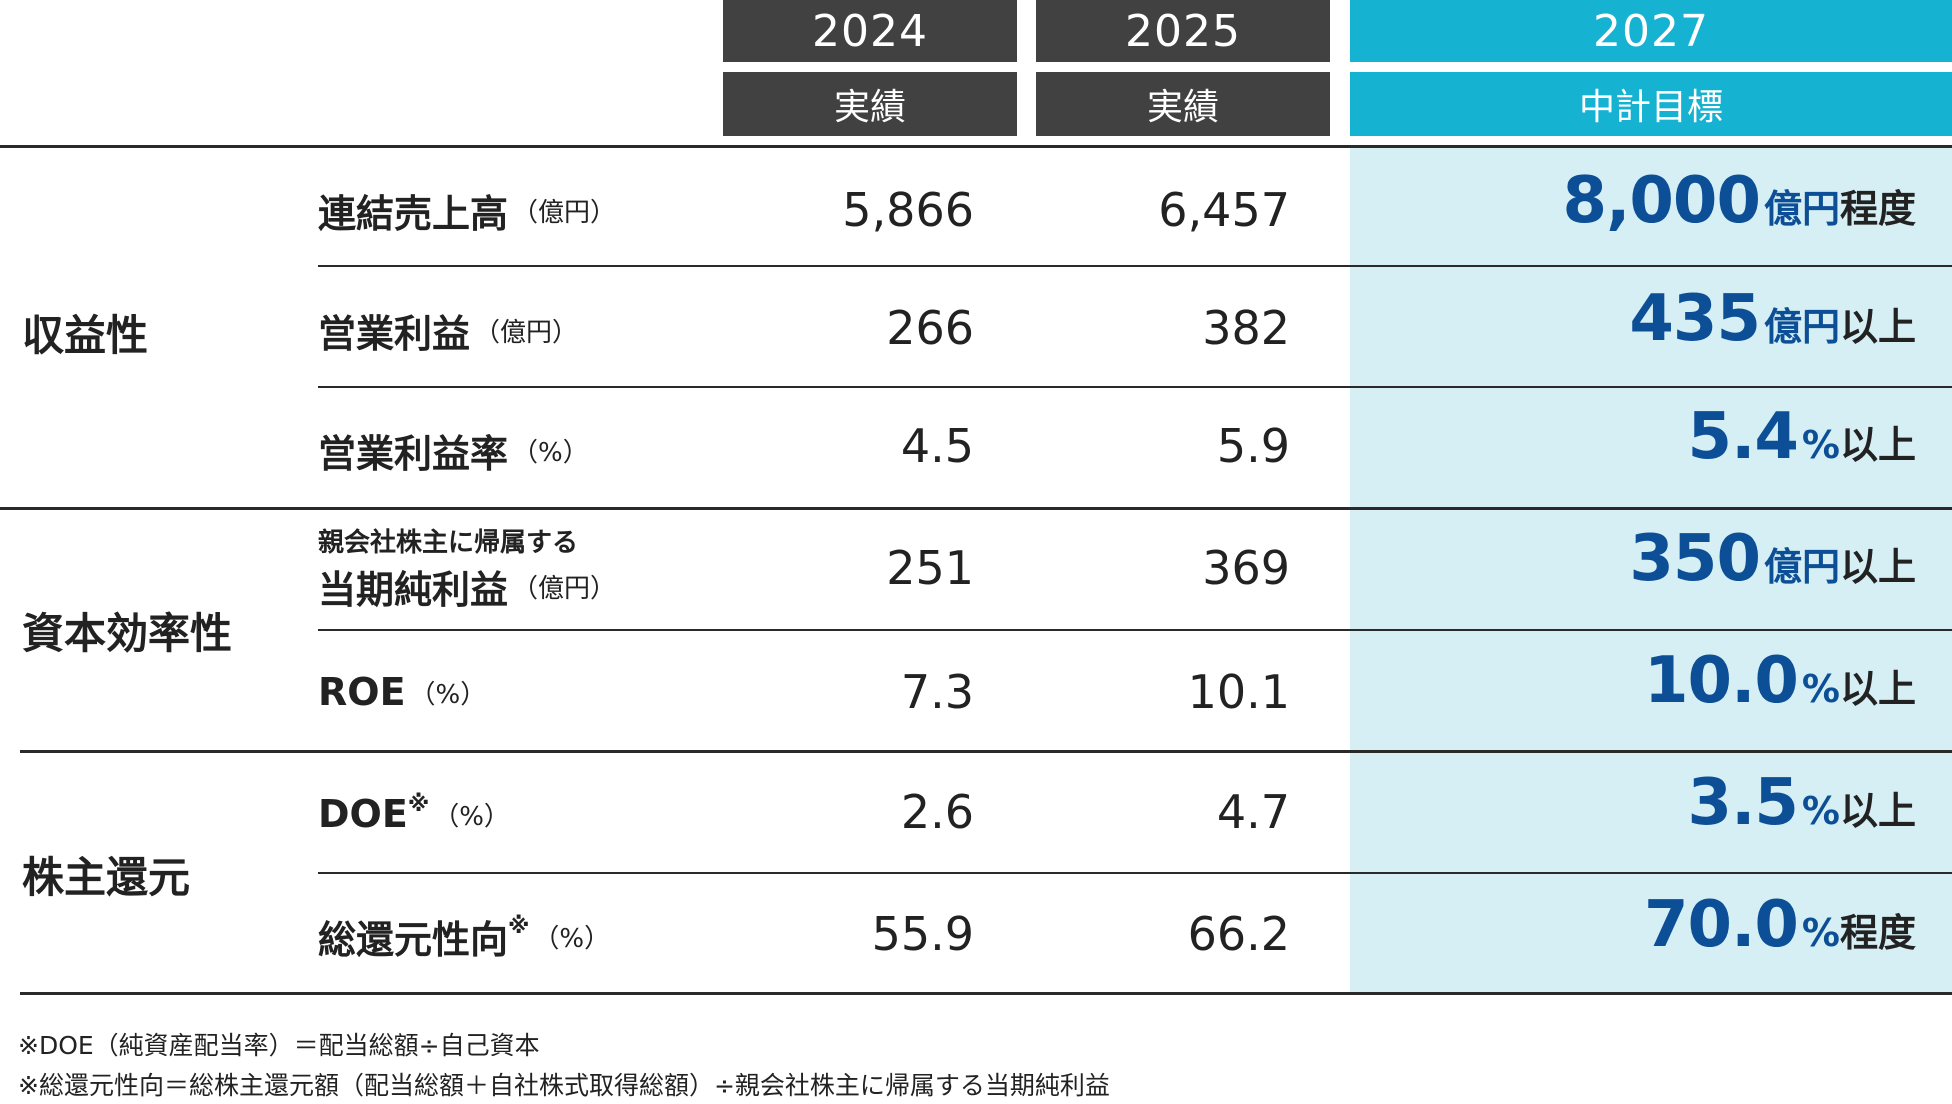 This screenshot has width=1952, height=1104. I want to click on metric-name: 総還元性向, so click(413, 939).